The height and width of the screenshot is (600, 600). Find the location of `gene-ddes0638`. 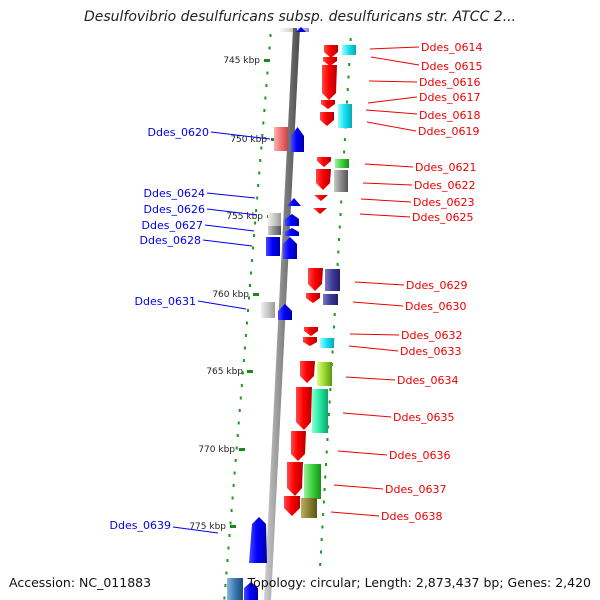

gene-ddes0638 is located at coordinates (292, 506).